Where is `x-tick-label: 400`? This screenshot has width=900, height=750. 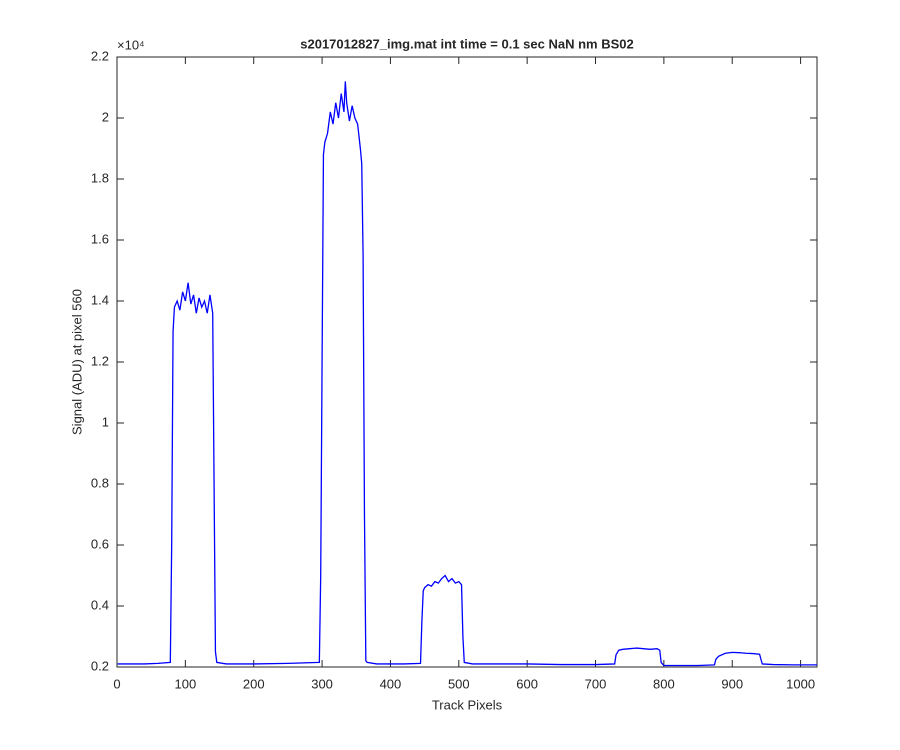 x-tick-label: 400 is located at coordinates (391, 683).